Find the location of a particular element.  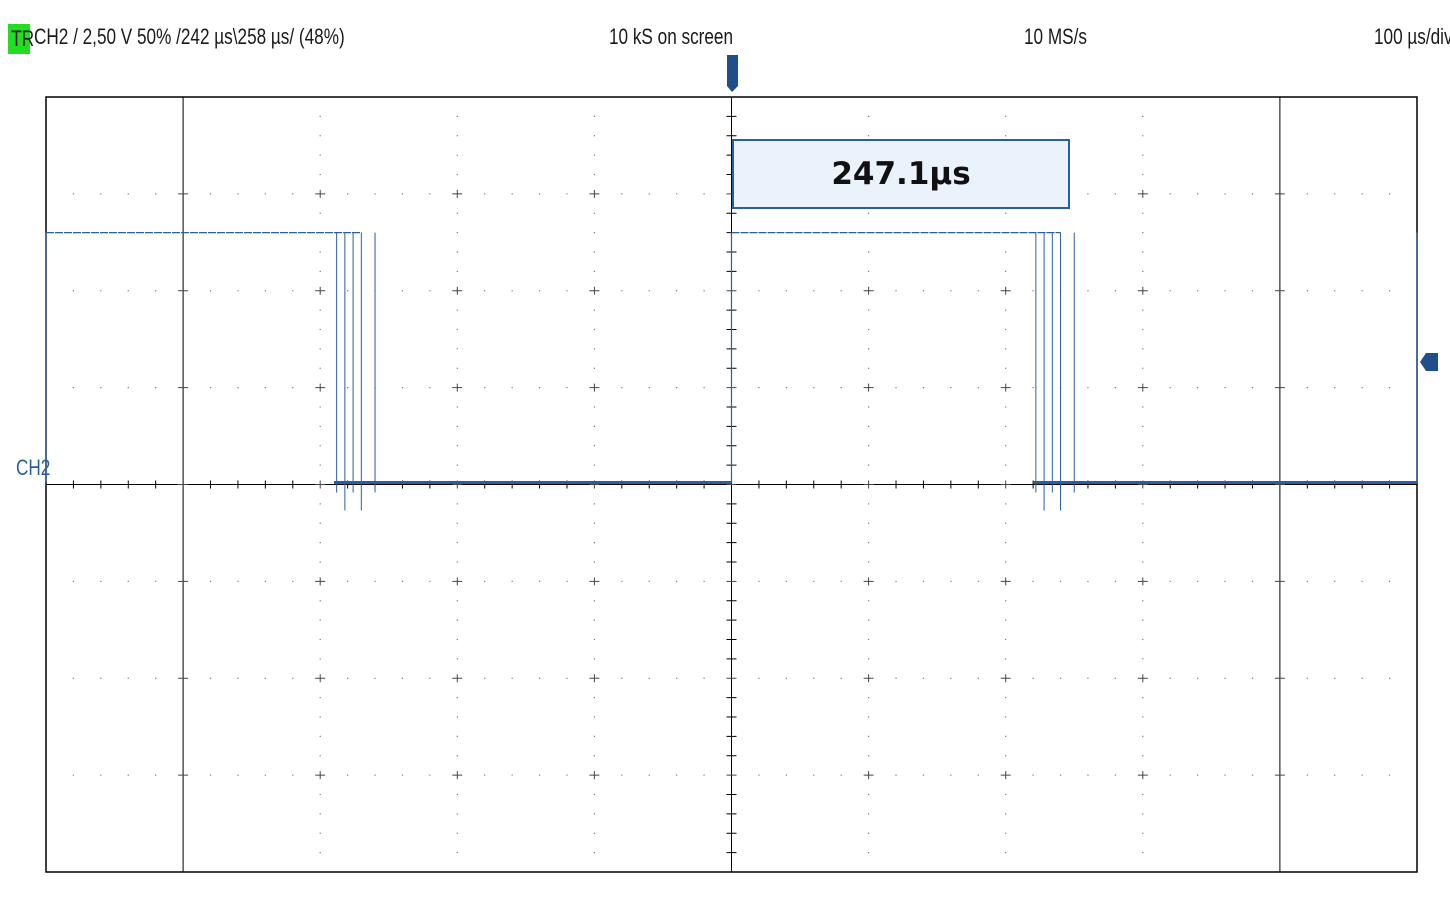

trigger-position-marker is located at coordinates (732, 73).